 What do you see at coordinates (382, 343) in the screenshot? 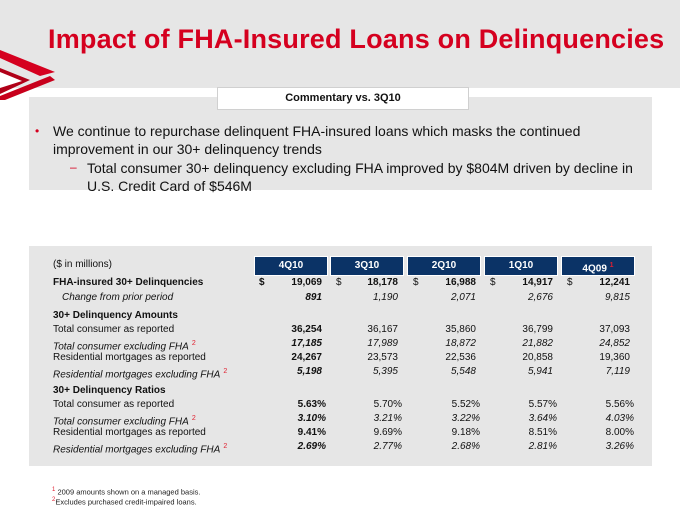
I see `table-cell: 17,989` at bounding box center [382, 343].